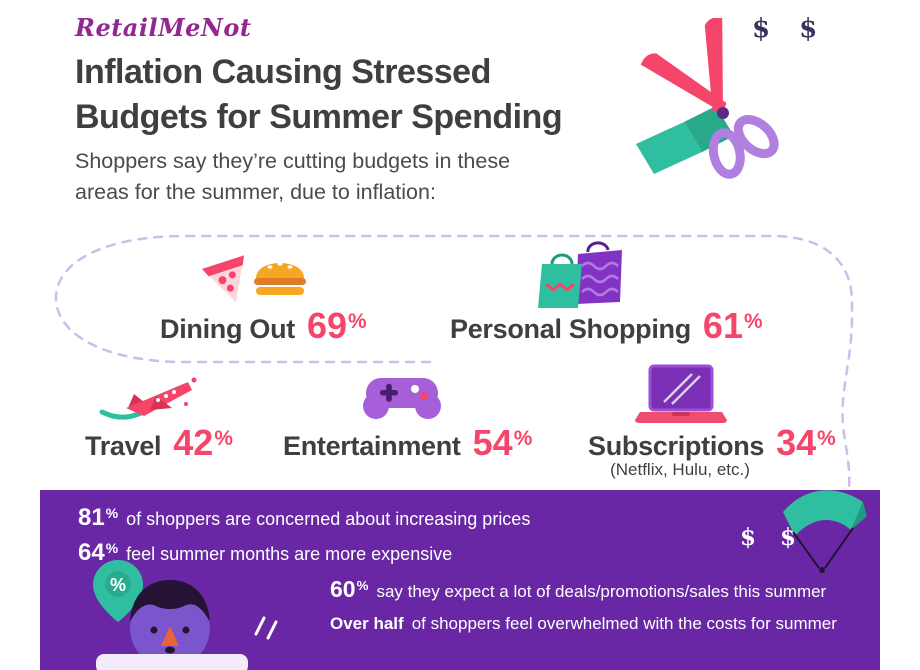  I want to click on stat-travel: Travel 42%, so click(159, 443).